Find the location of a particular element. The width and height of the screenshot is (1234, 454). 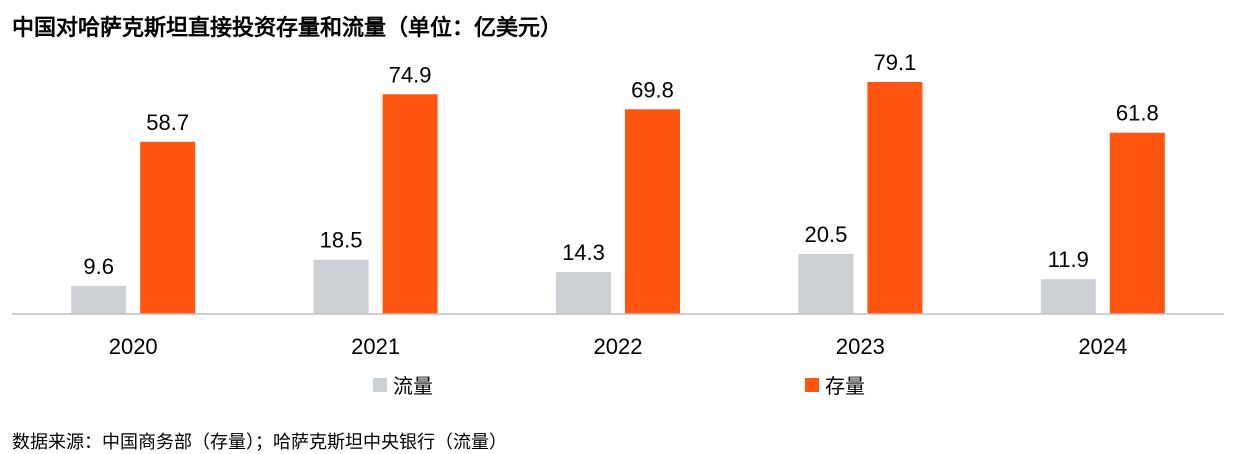

legend-swatch-流量 is located at coordinates (380, 385).